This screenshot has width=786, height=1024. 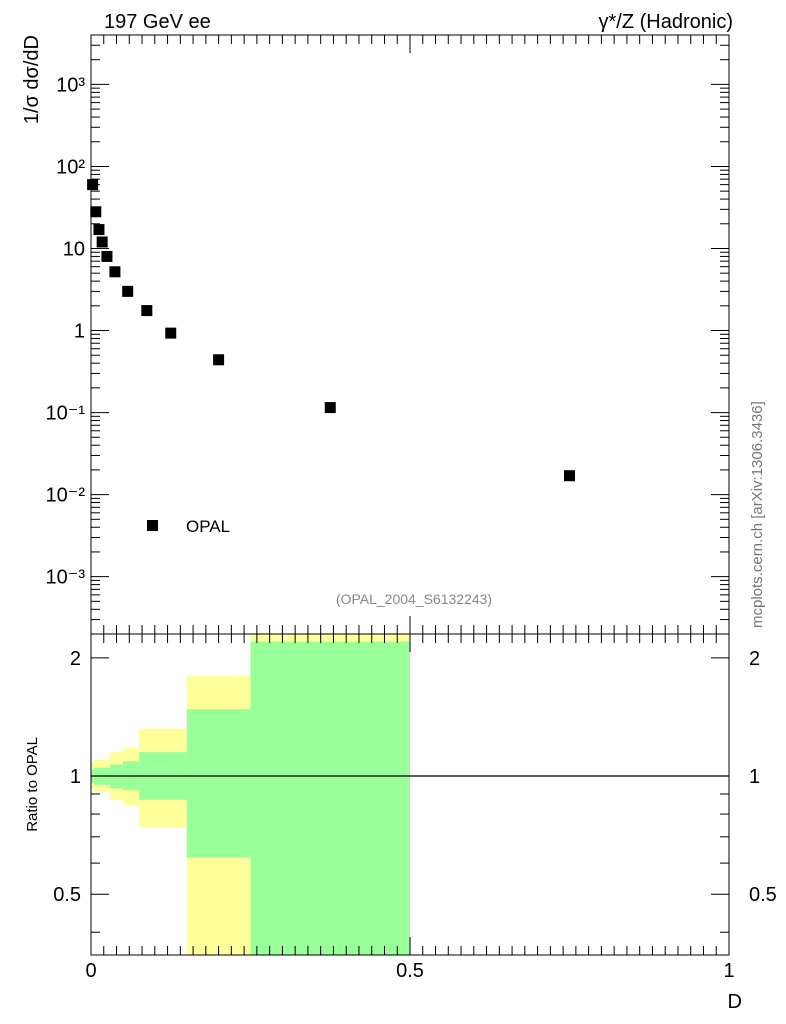 What do you see at coordinates (410, 971) in the screenshot?
I see `x-tick-label: 0.5` at bounding box center [410, 971].